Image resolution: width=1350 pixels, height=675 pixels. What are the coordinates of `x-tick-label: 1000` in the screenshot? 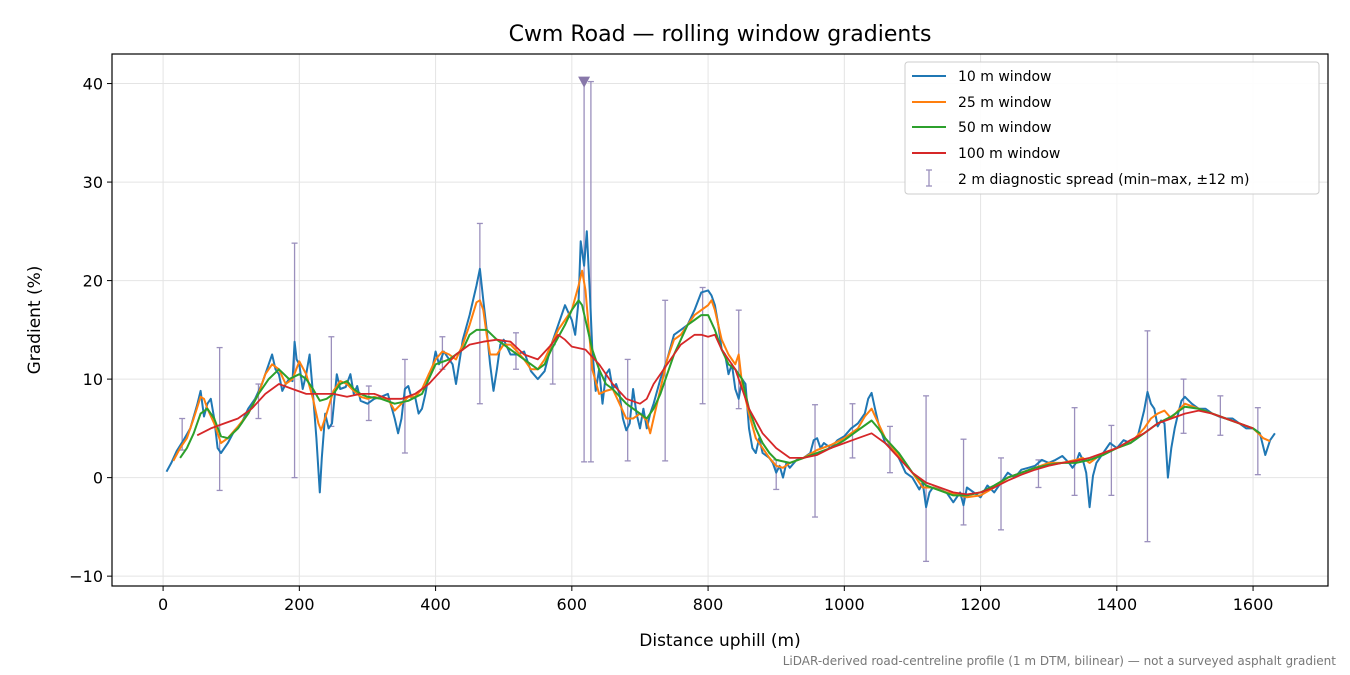 It's located at (844, 604).